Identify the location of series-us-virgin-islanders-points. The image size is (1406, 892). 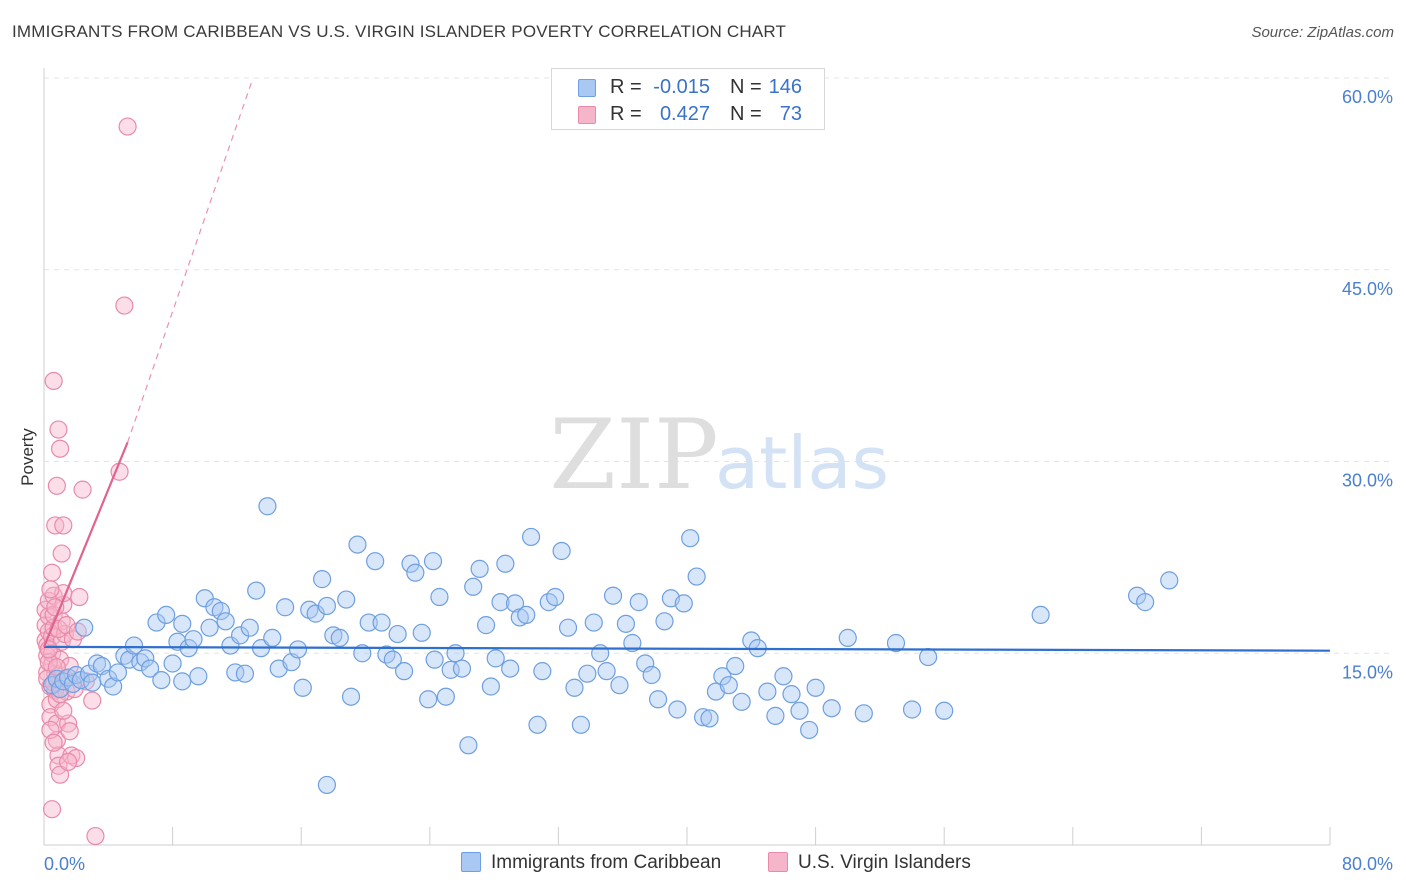
(86, 481).